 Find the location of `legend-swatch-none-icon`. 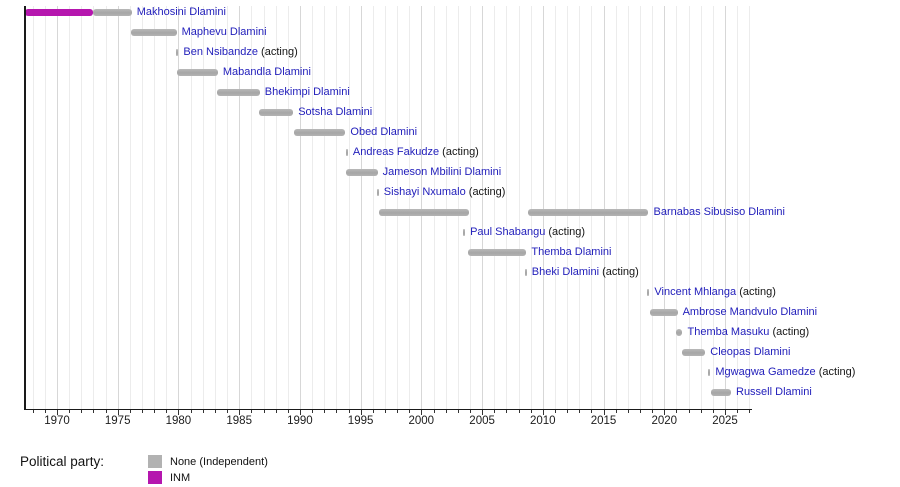

legend-swatch-none-icon is located at coordinates (155, 461).